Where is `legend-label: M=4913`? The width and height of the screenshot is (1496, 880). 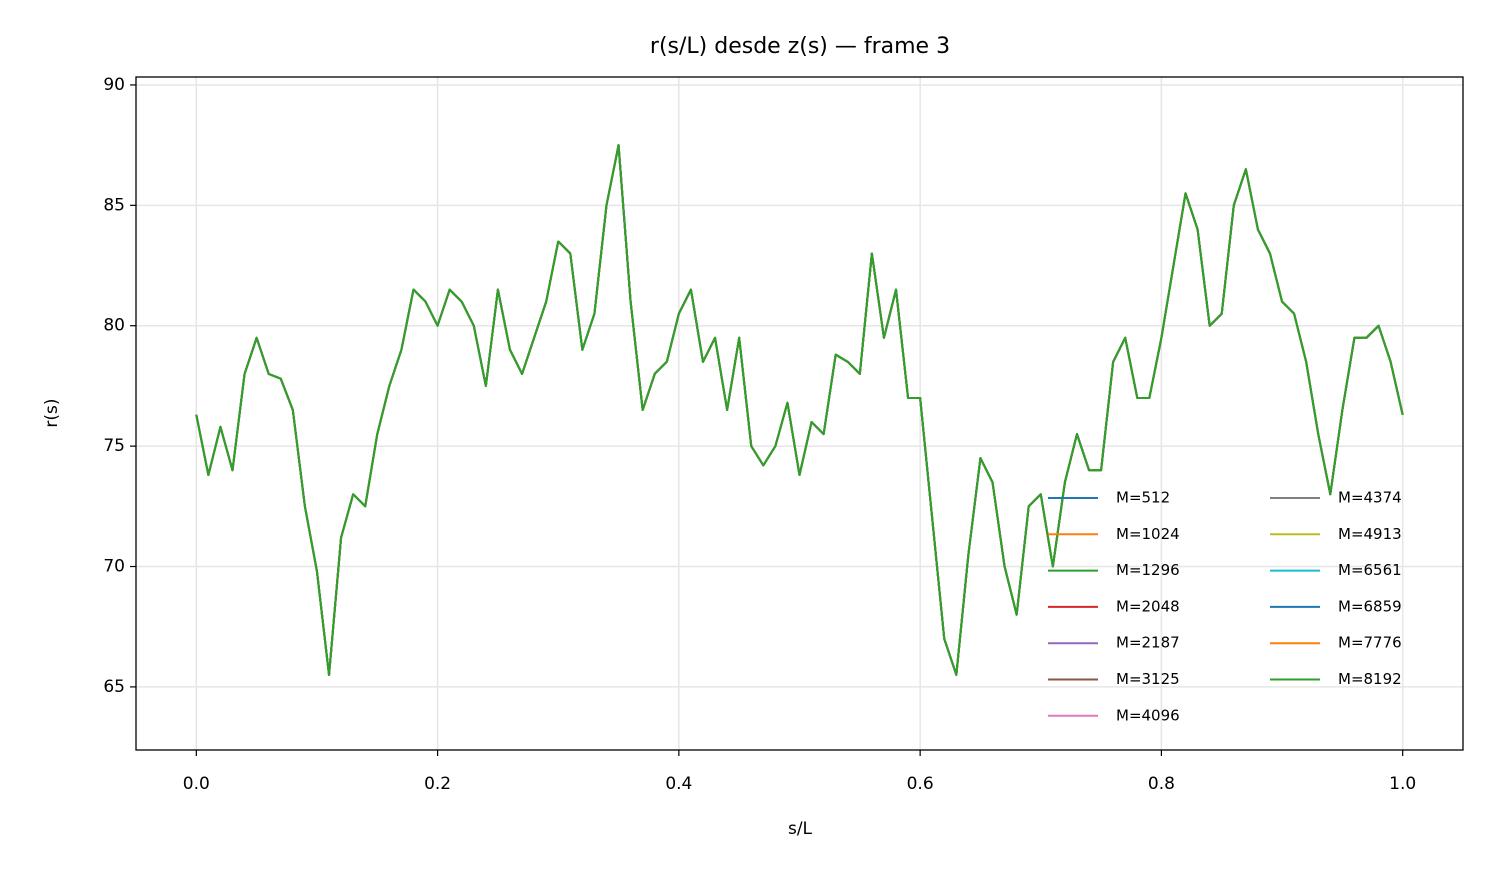 legend-label: M=4913 is located at coordinates (1370, 534).